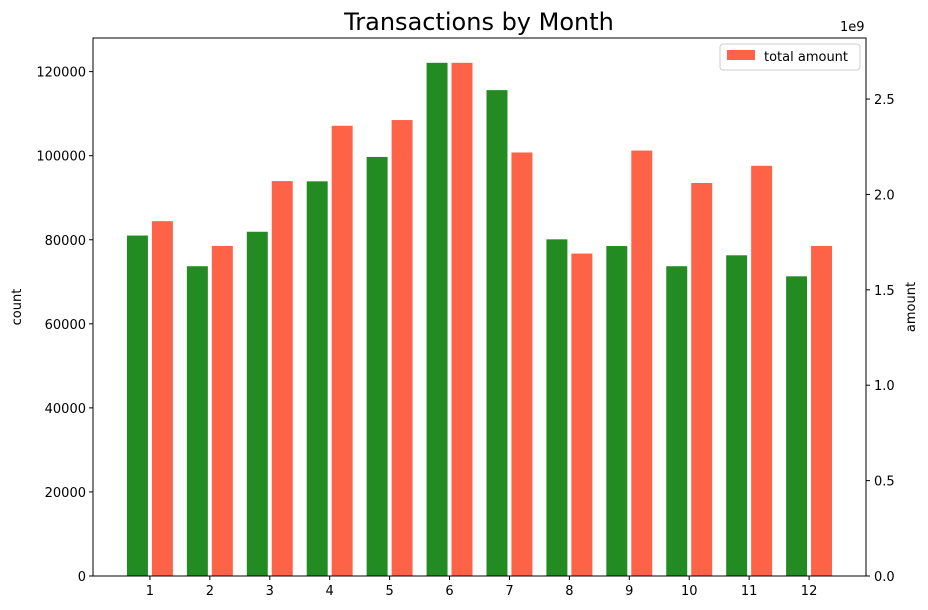 The width and height of the screenshot is (928, 610). Describe the element at coordinates (389, 591) in the screenshot. I see `x-tick-label-5: 5` at that location.